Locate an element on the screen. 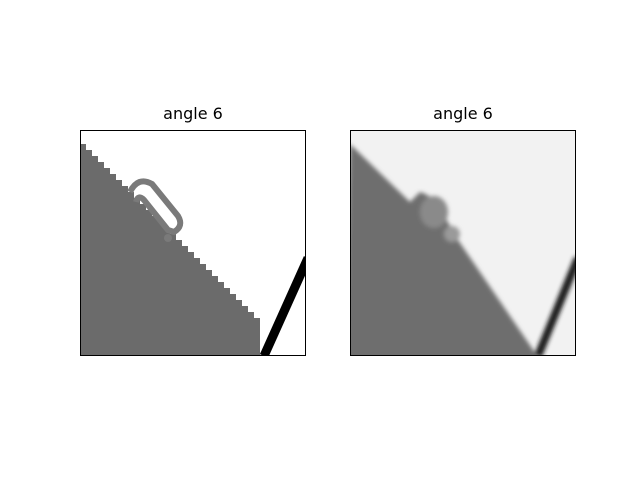 This screenshot has width=640, height=480. panel-title-right: angle 6 is located at coordinates (463, 113).